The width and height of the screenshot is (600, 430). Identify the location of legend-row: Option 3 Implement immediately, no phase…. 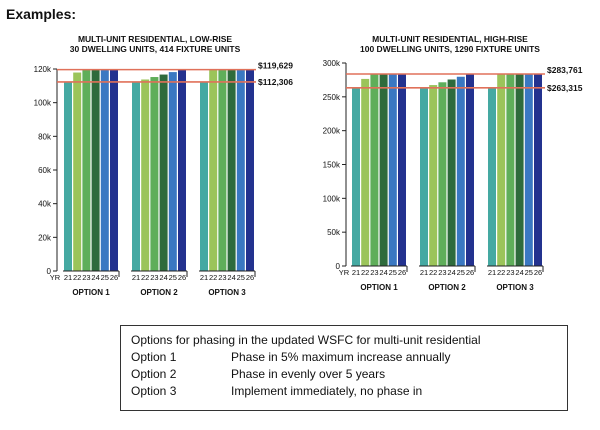
(344, 391).